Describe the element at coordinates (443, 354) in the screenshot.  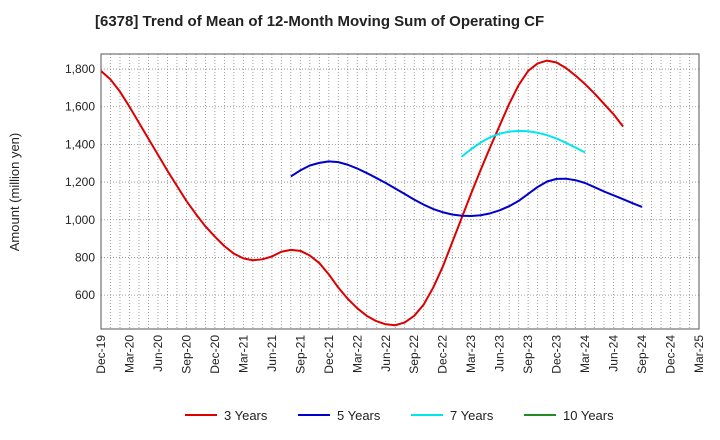
I see `x-tick-label: Dec-22` at that location.